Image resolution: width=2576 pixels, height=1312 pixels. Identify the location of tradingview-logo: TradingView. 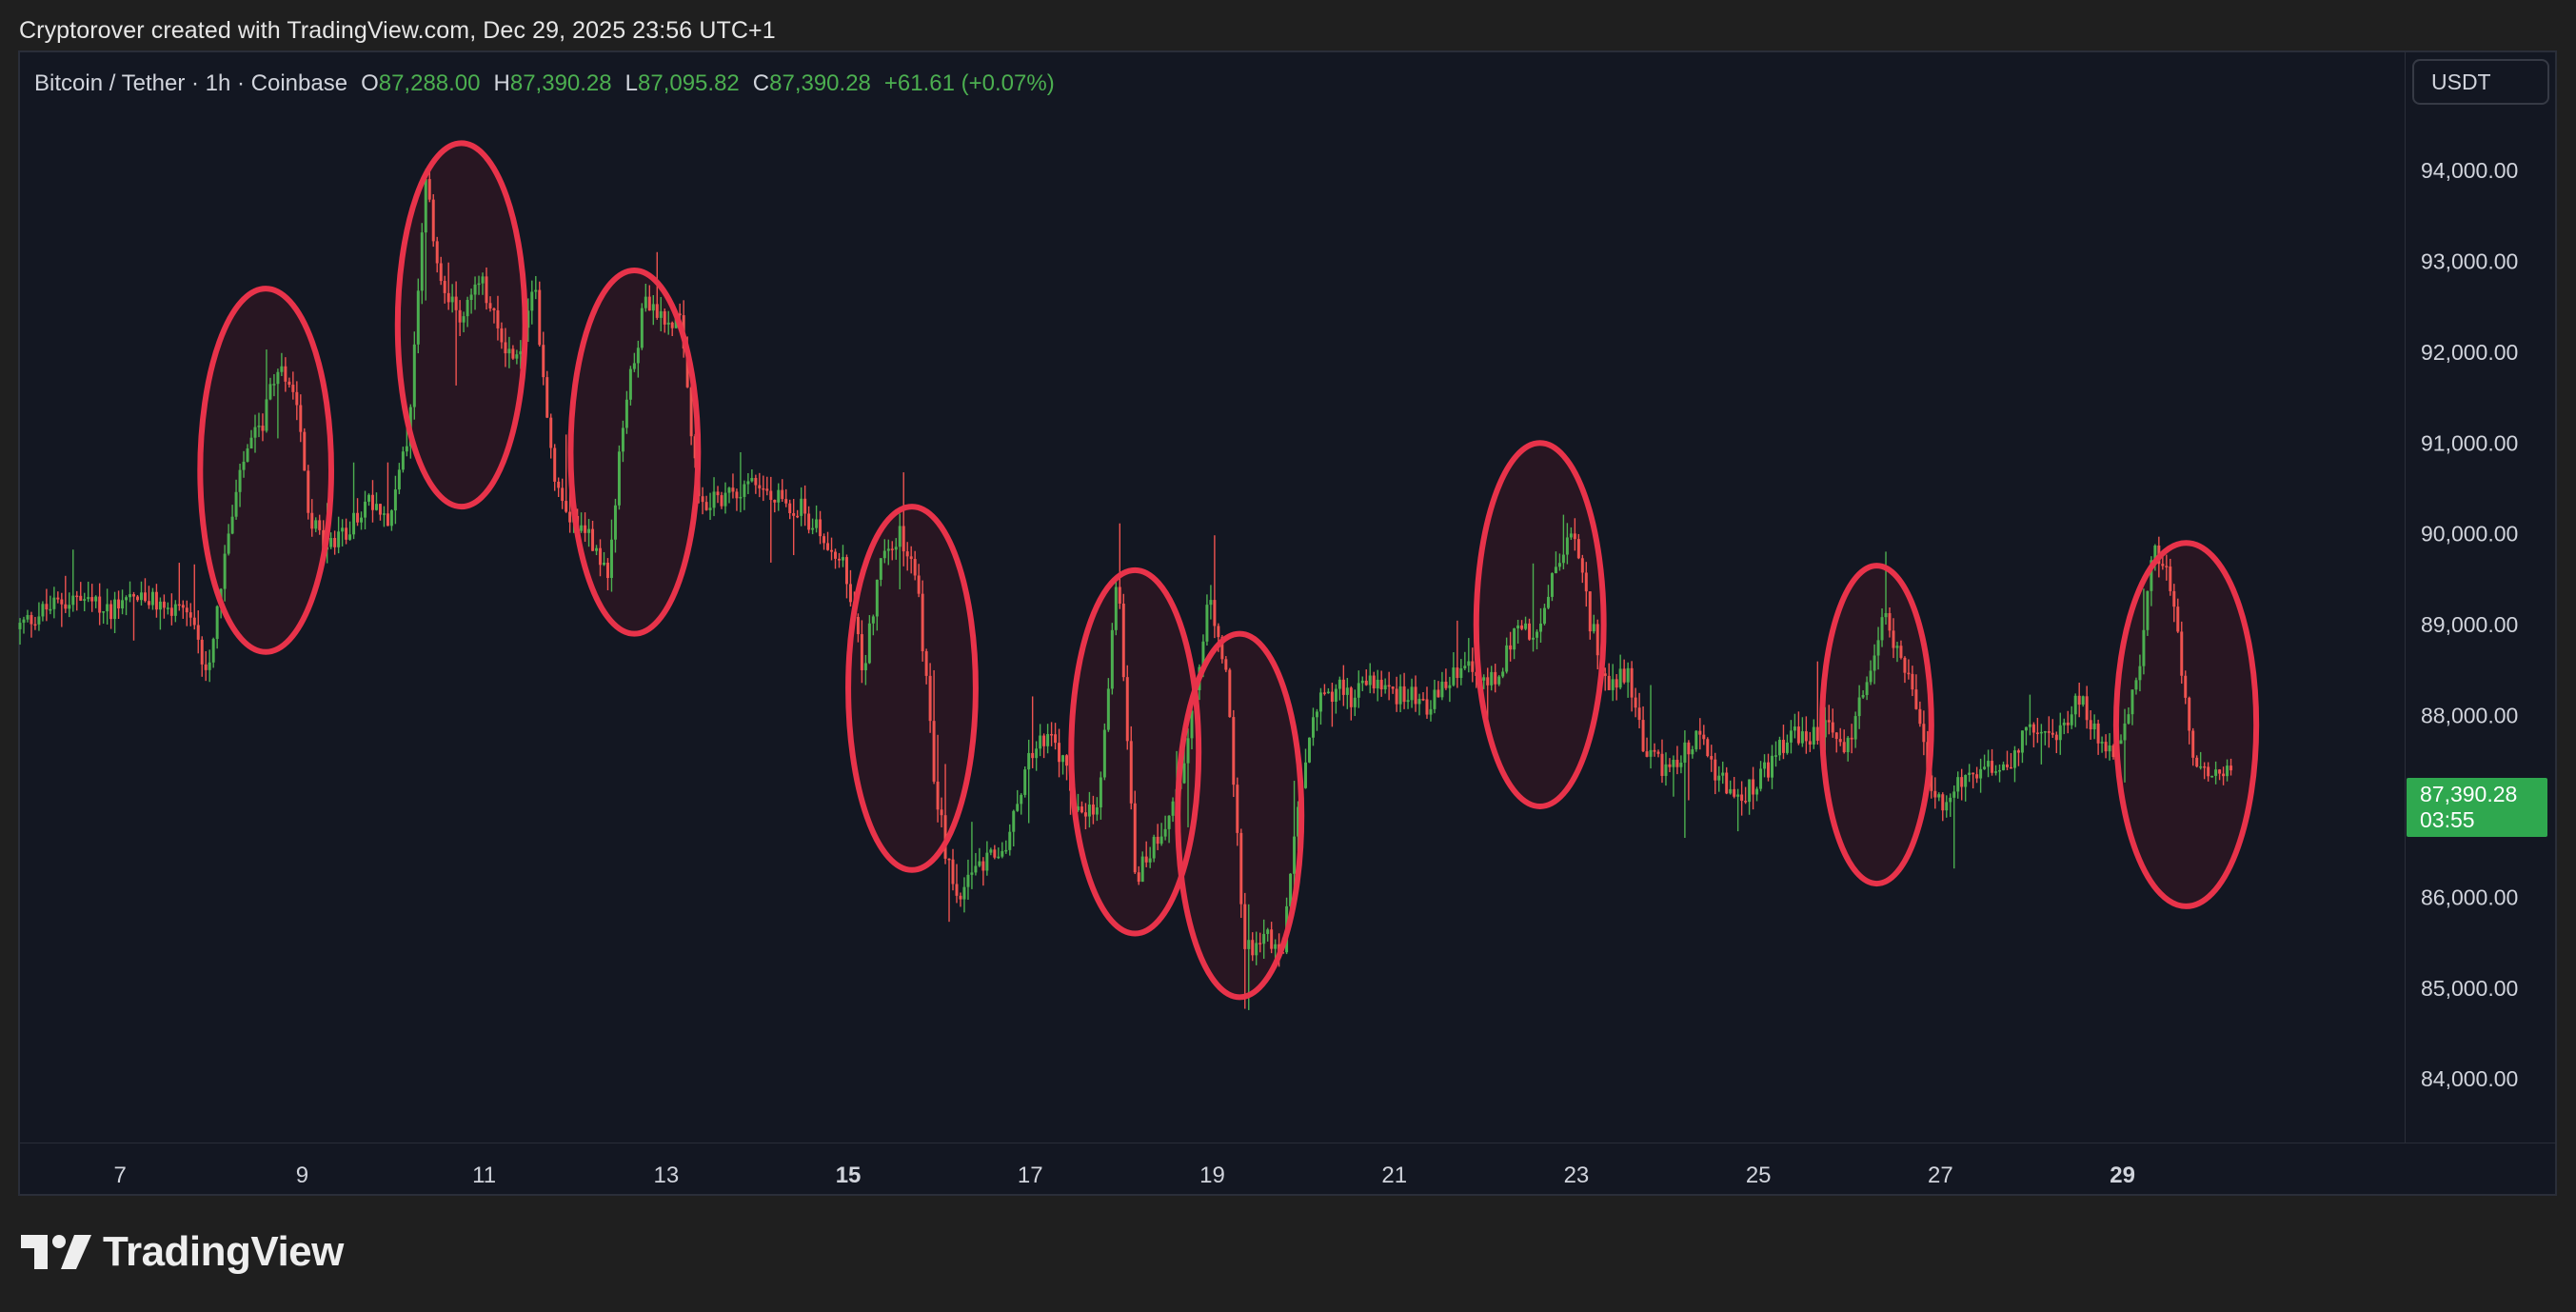
(182, 1252).